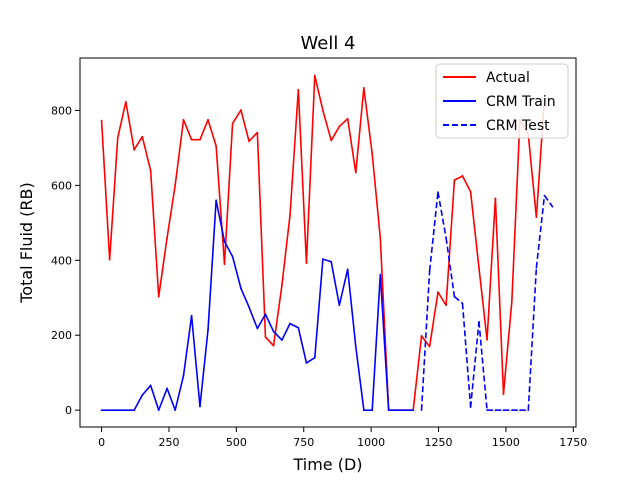  I want to click on x-tick-label: 0, so click(101, 442).